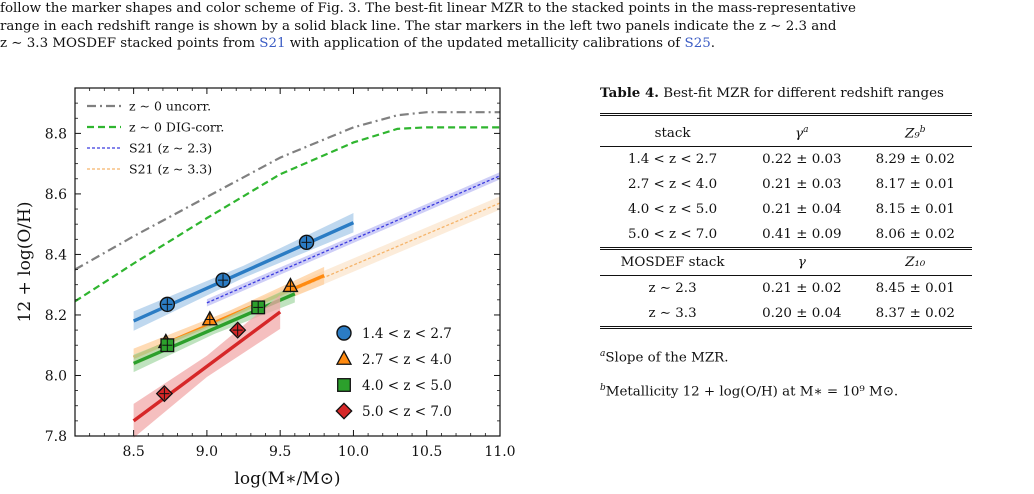  Describe the element at coordinates (128, 44) in the screenshot. I see `caption-line-3-start: z ∼ 3.3 MOSDEF stacked points from` at that location.